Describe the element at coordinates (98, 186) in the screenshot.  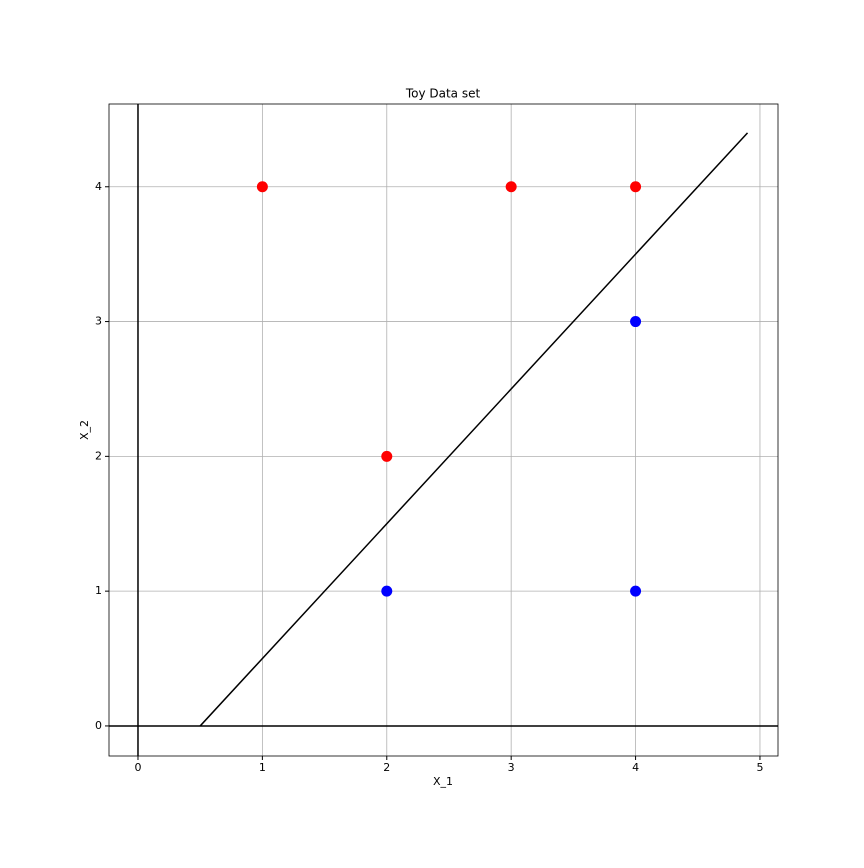
I see `y-tick-label: 4` at that location.